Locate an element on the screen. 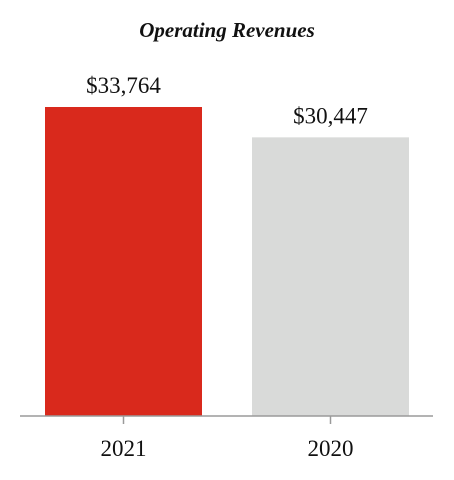 The width and height of the screenshot is (454, 480). x-tick-labels-group: 2021 2020 is located at coordinates (227, 448).